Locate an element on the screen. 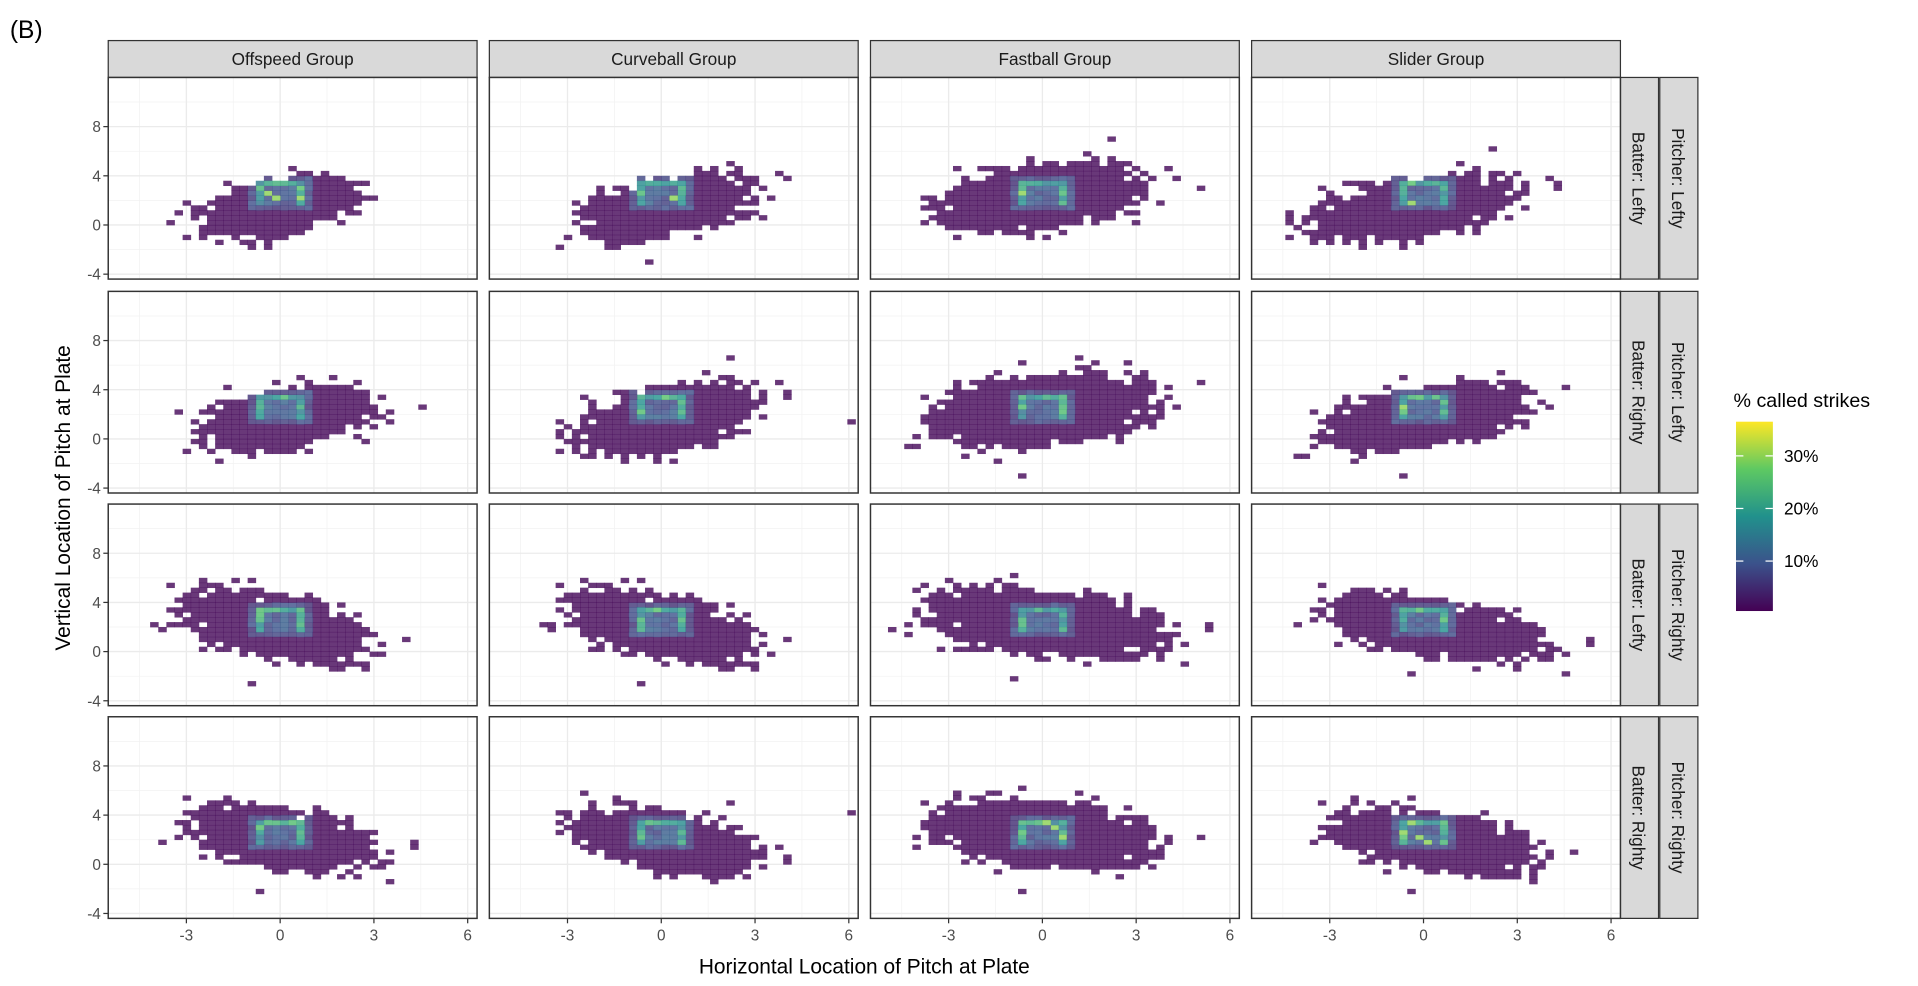  facet-panel is located at coordinates (1044, 392).